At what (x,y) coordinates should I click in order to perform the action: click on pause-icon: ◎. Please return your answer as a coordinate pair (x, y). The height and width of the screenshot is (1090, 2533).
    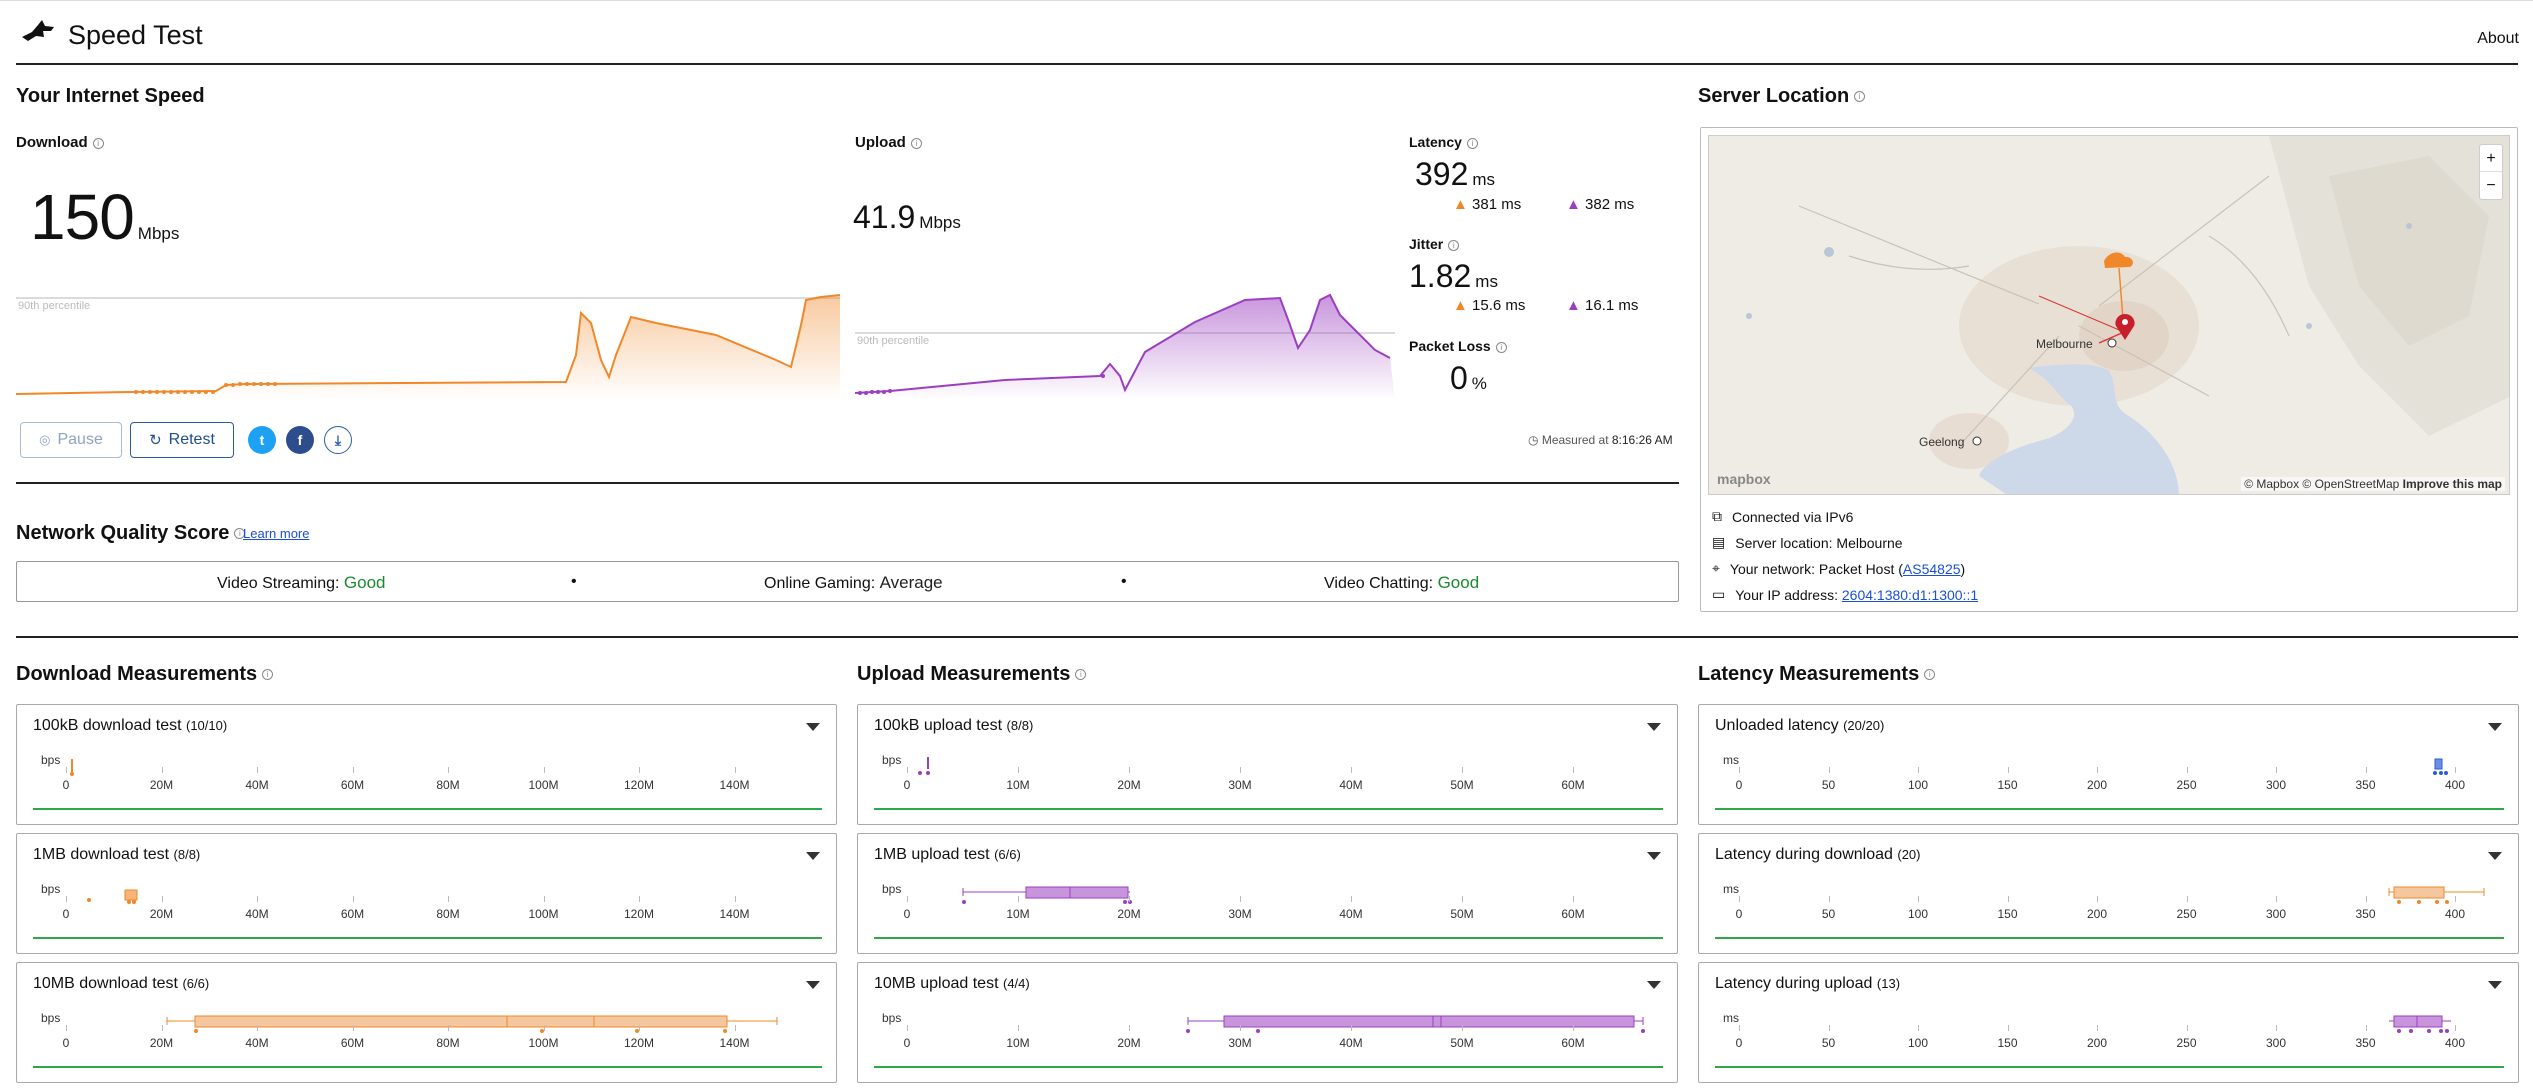
    Looking at the image, I should click on (45, 439).